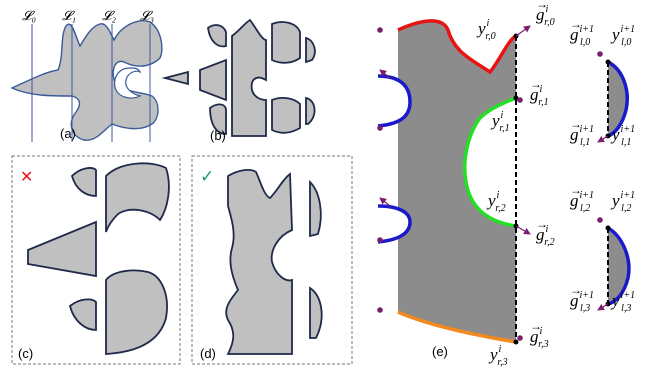 The height and width of the screenshot is (371, 650). Describe the element at coordinates (136, 312) in the screenshot. I see `panel-c-piece-bottom-right` at that location.